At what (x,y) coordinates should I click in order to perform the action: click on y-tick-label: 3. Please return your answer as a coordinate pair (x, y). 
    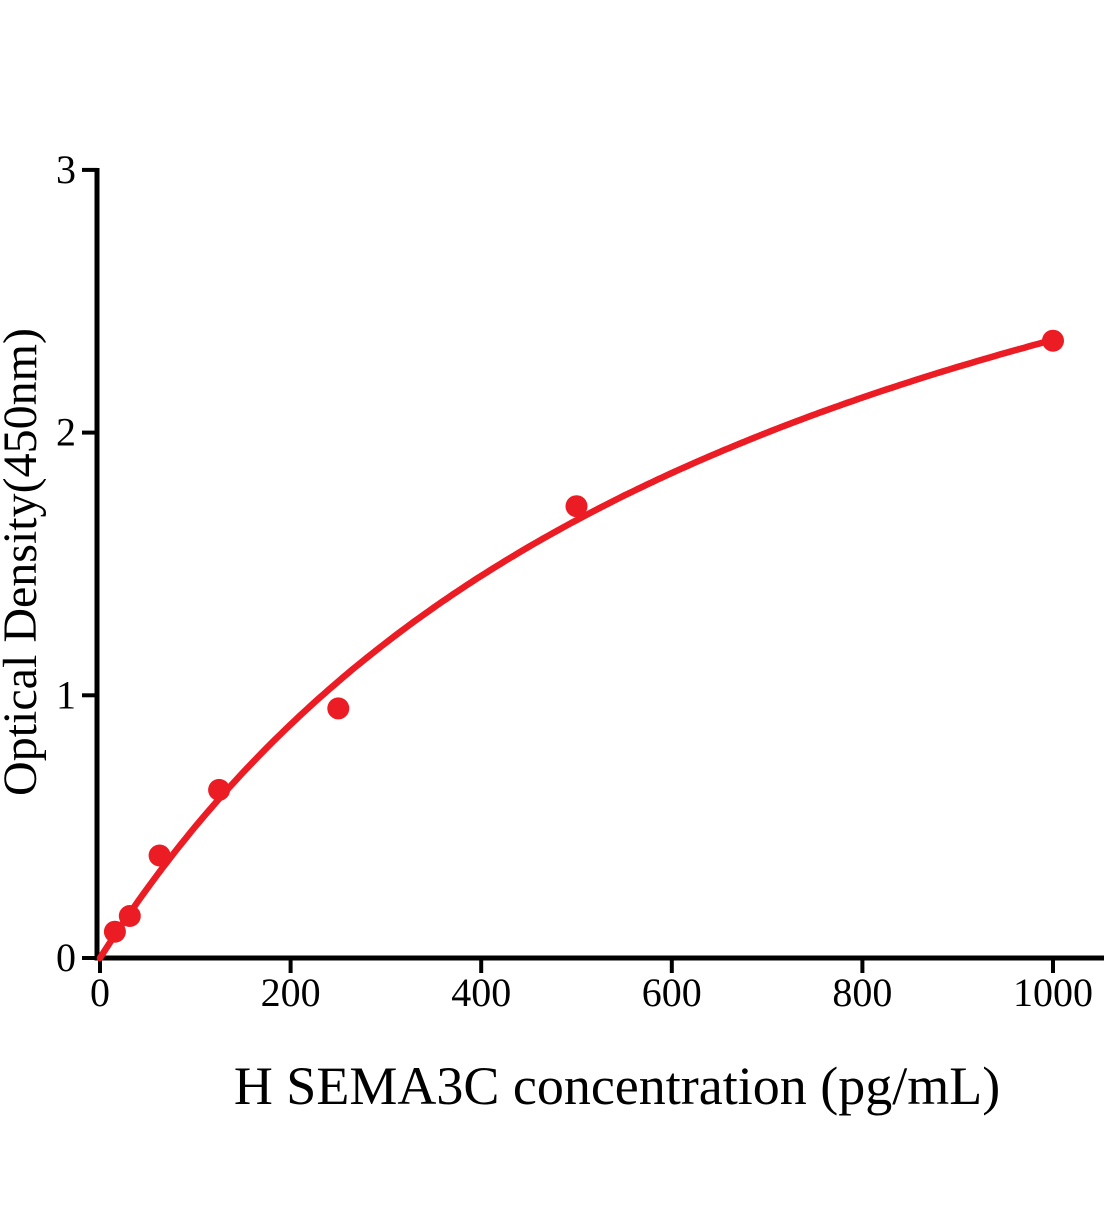
    Looking at the image, I should click on (66, 169).